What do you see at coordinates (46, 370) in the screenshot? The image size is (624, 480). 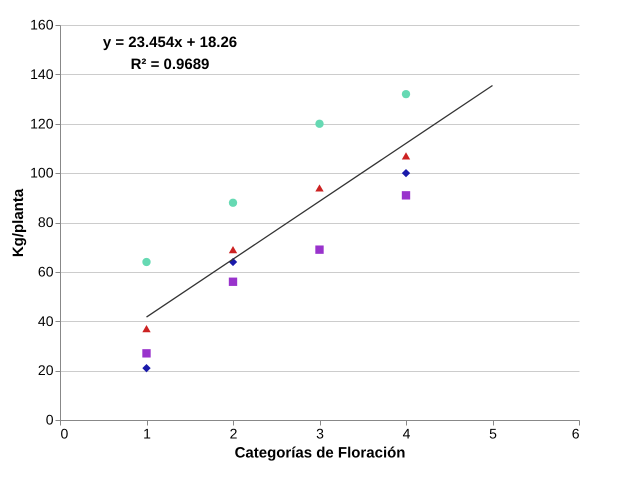 I see `y-tick-label: 20` at bounding box center [46, 370].